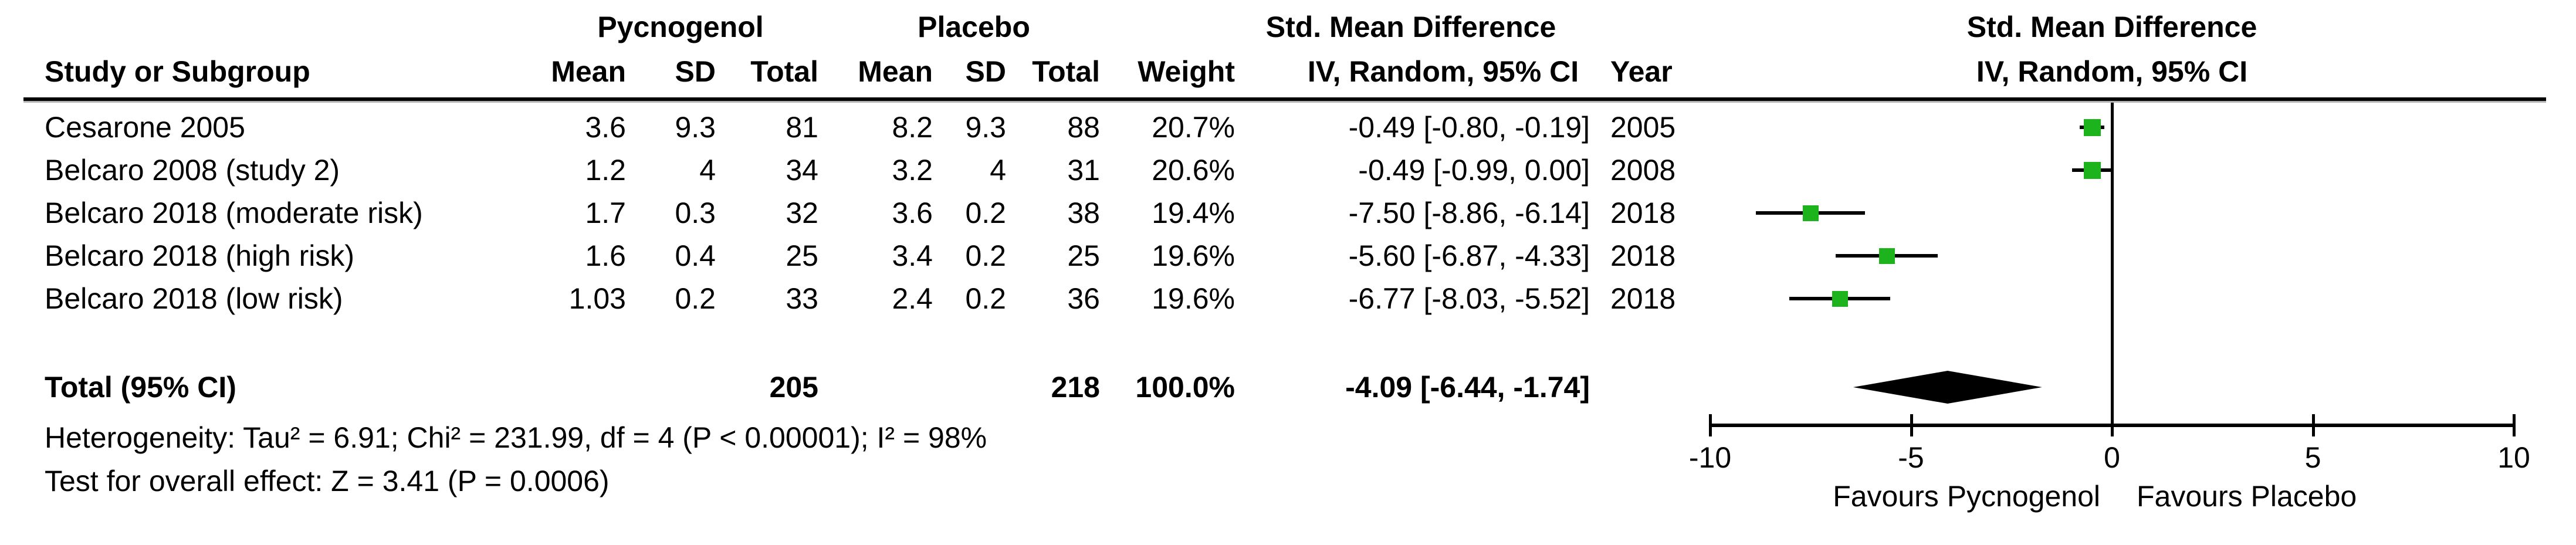 Image resolution: width=2576 pixels, height=545 pixels. What do you see at coordinates (1469, 298) in the screenshot?
I see `study-row-ci-text: -6.77 [-8.03, -5.52]` at bounding box center [1469, 298].